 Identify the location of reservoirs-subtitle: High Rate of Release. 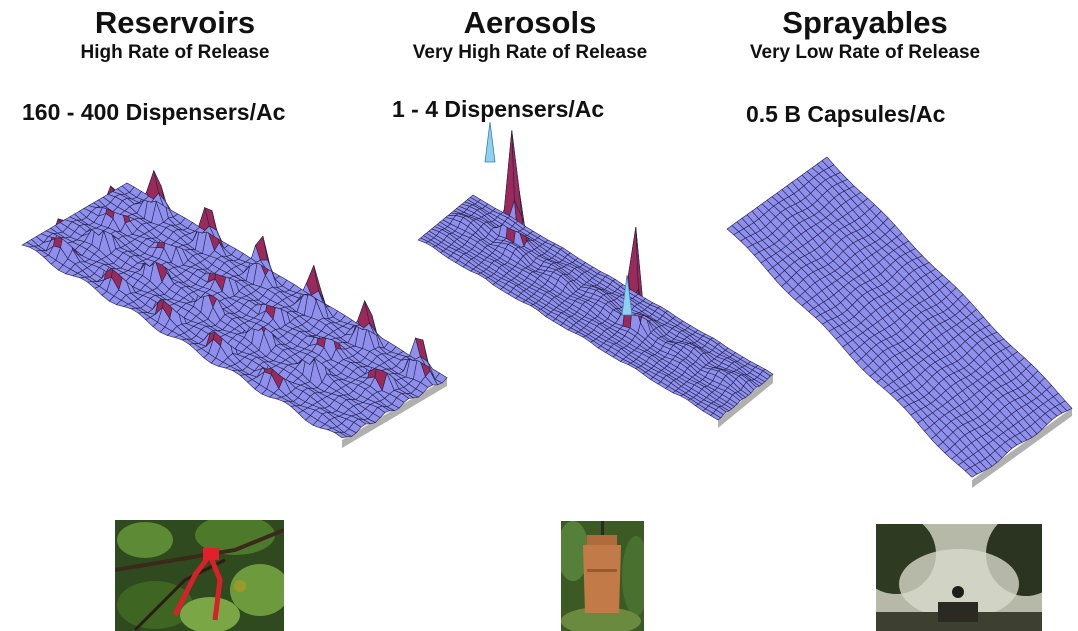
(175, 52).